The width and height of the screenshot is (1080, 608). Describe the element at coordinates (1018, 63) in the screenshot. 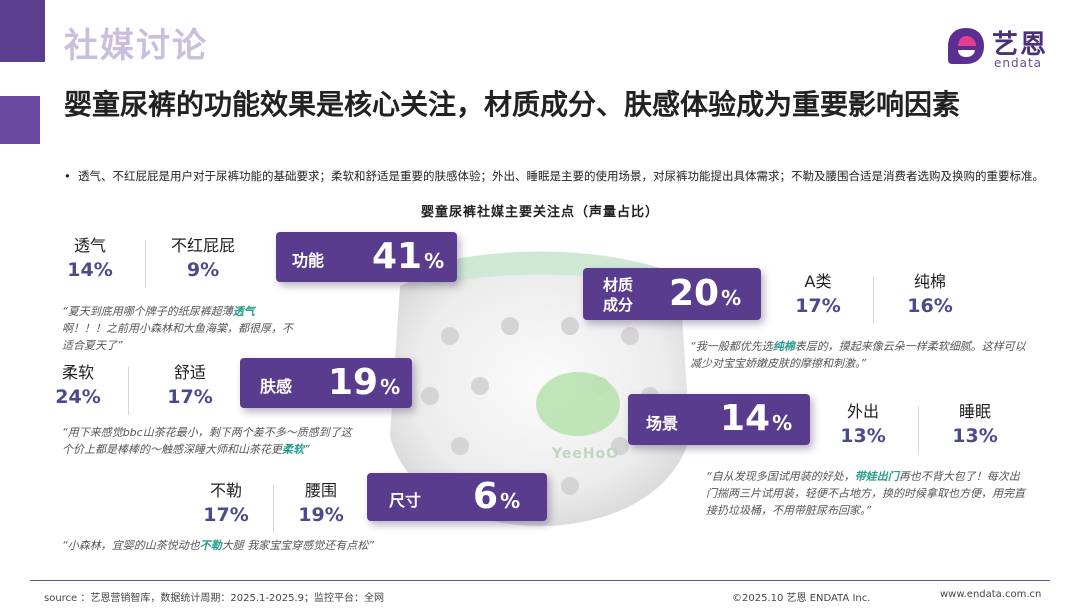

I see `logo-text-en: endata` at that location.